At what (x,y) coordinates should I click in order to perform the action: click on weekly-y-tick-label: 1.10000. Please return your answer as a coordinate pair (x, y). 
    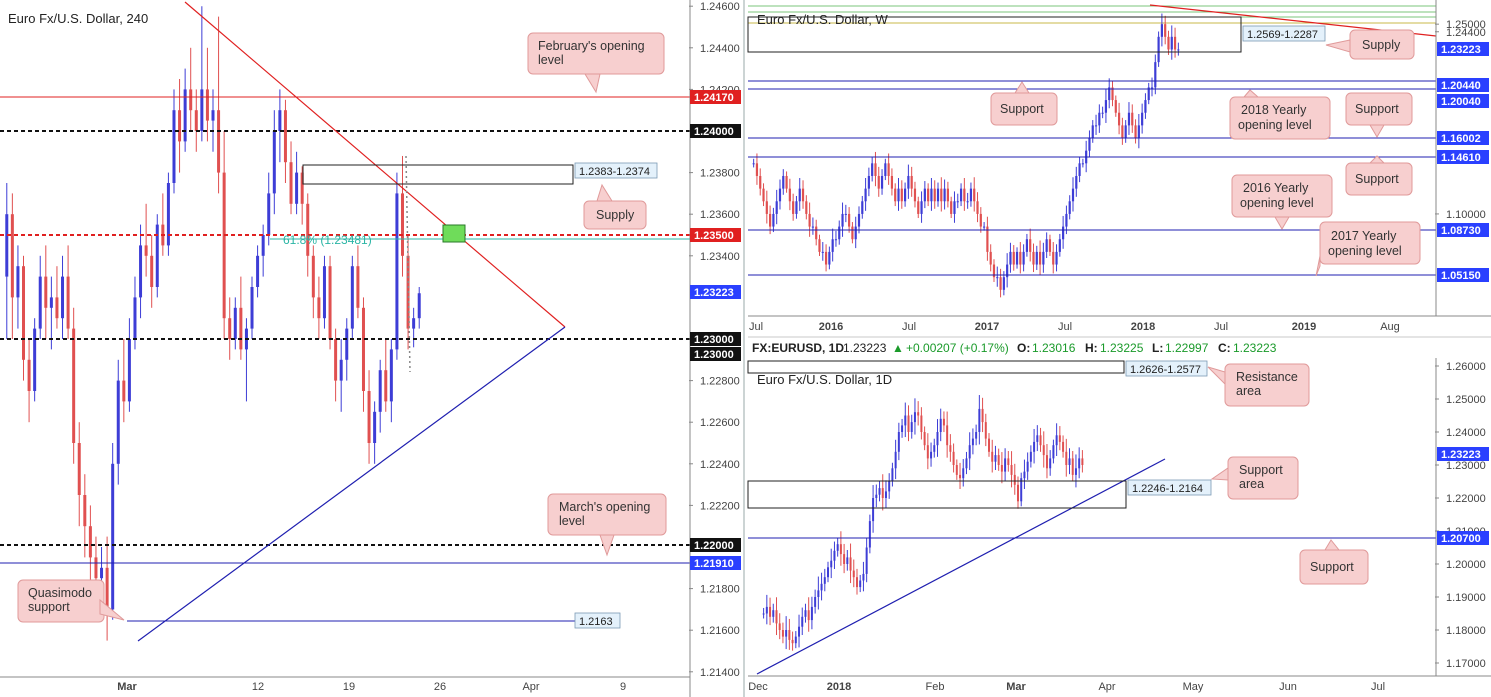
    Looking at the image, I should click on (1466, 215).